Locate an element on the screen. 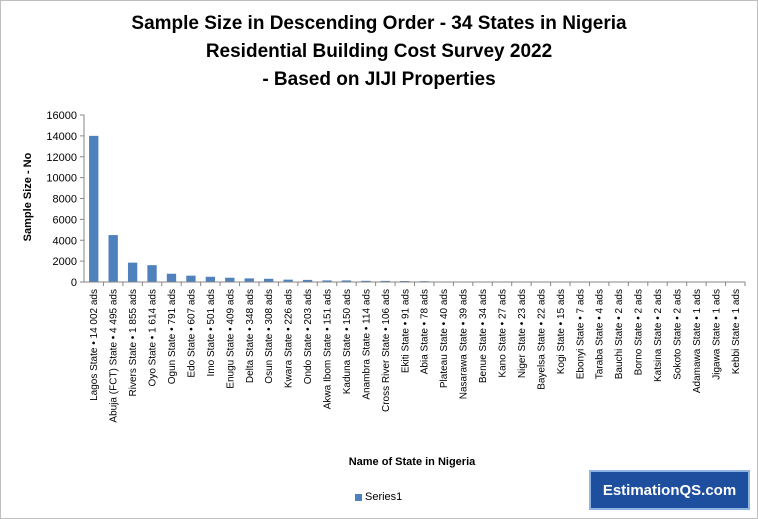 The width and height of the screenshot is (758, 519). x-tick-label: Kaduna State • 150 ads is located at coordinates (347, 341).